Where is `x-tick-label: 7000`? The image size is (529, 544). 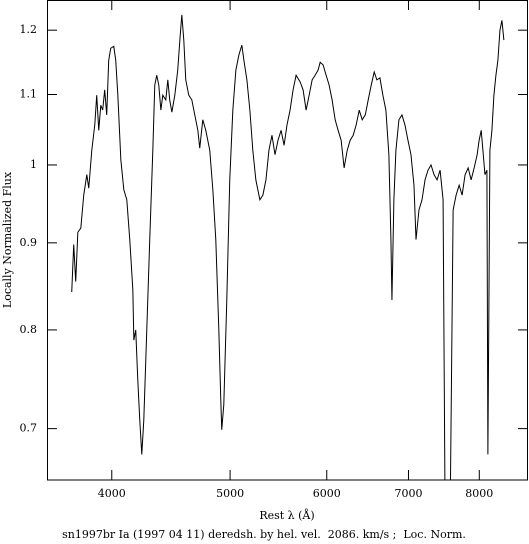
x-tick-label: 7000 is located at coordinates (408, 493).